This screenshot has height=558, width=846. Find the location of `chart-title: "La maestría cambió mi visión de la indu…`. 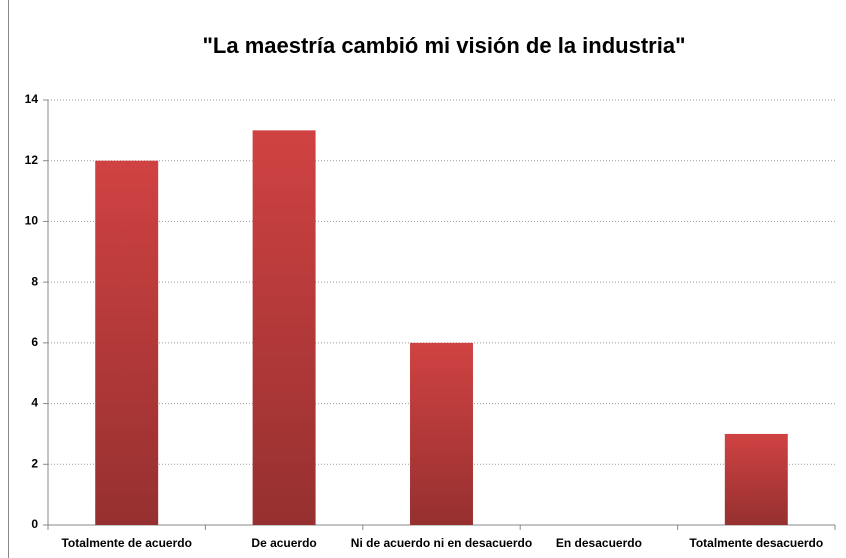

chart-title: "La maestría cambió mi visión de la indu… is located at coordinates (443, 45).